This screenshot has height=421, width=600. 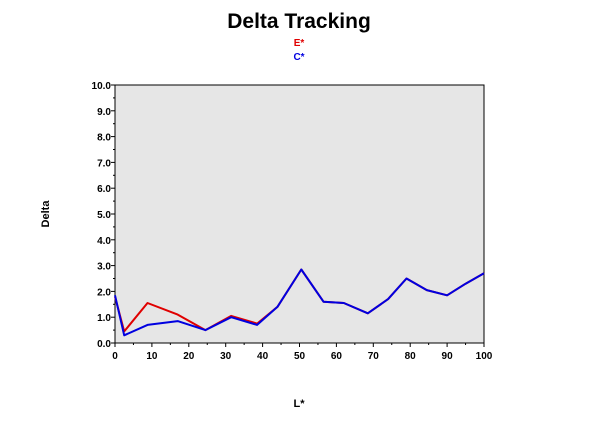 I want to click on chart-title: Delta Tracking, so click(x=299, y=21).